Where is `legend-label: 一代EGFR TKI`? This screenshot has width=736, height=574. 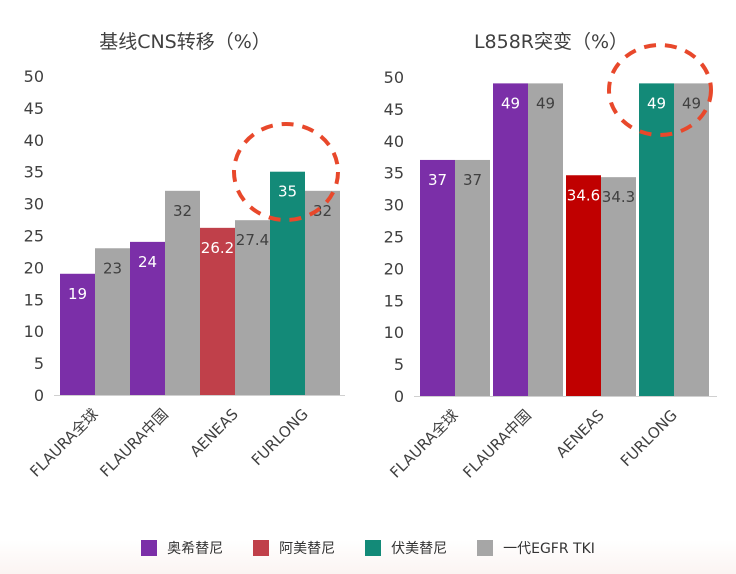
legend-label: 一代EGFR TKI is located at coordinates (549, 549).